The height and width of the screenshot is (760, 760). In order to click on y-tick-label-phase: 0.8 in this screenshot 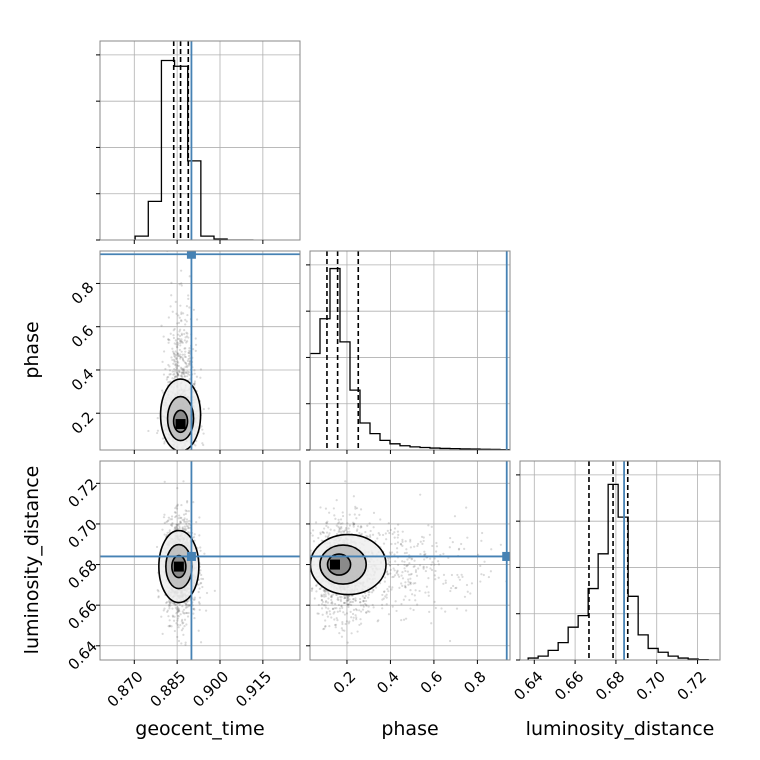, I will do `click(83, 293)`.